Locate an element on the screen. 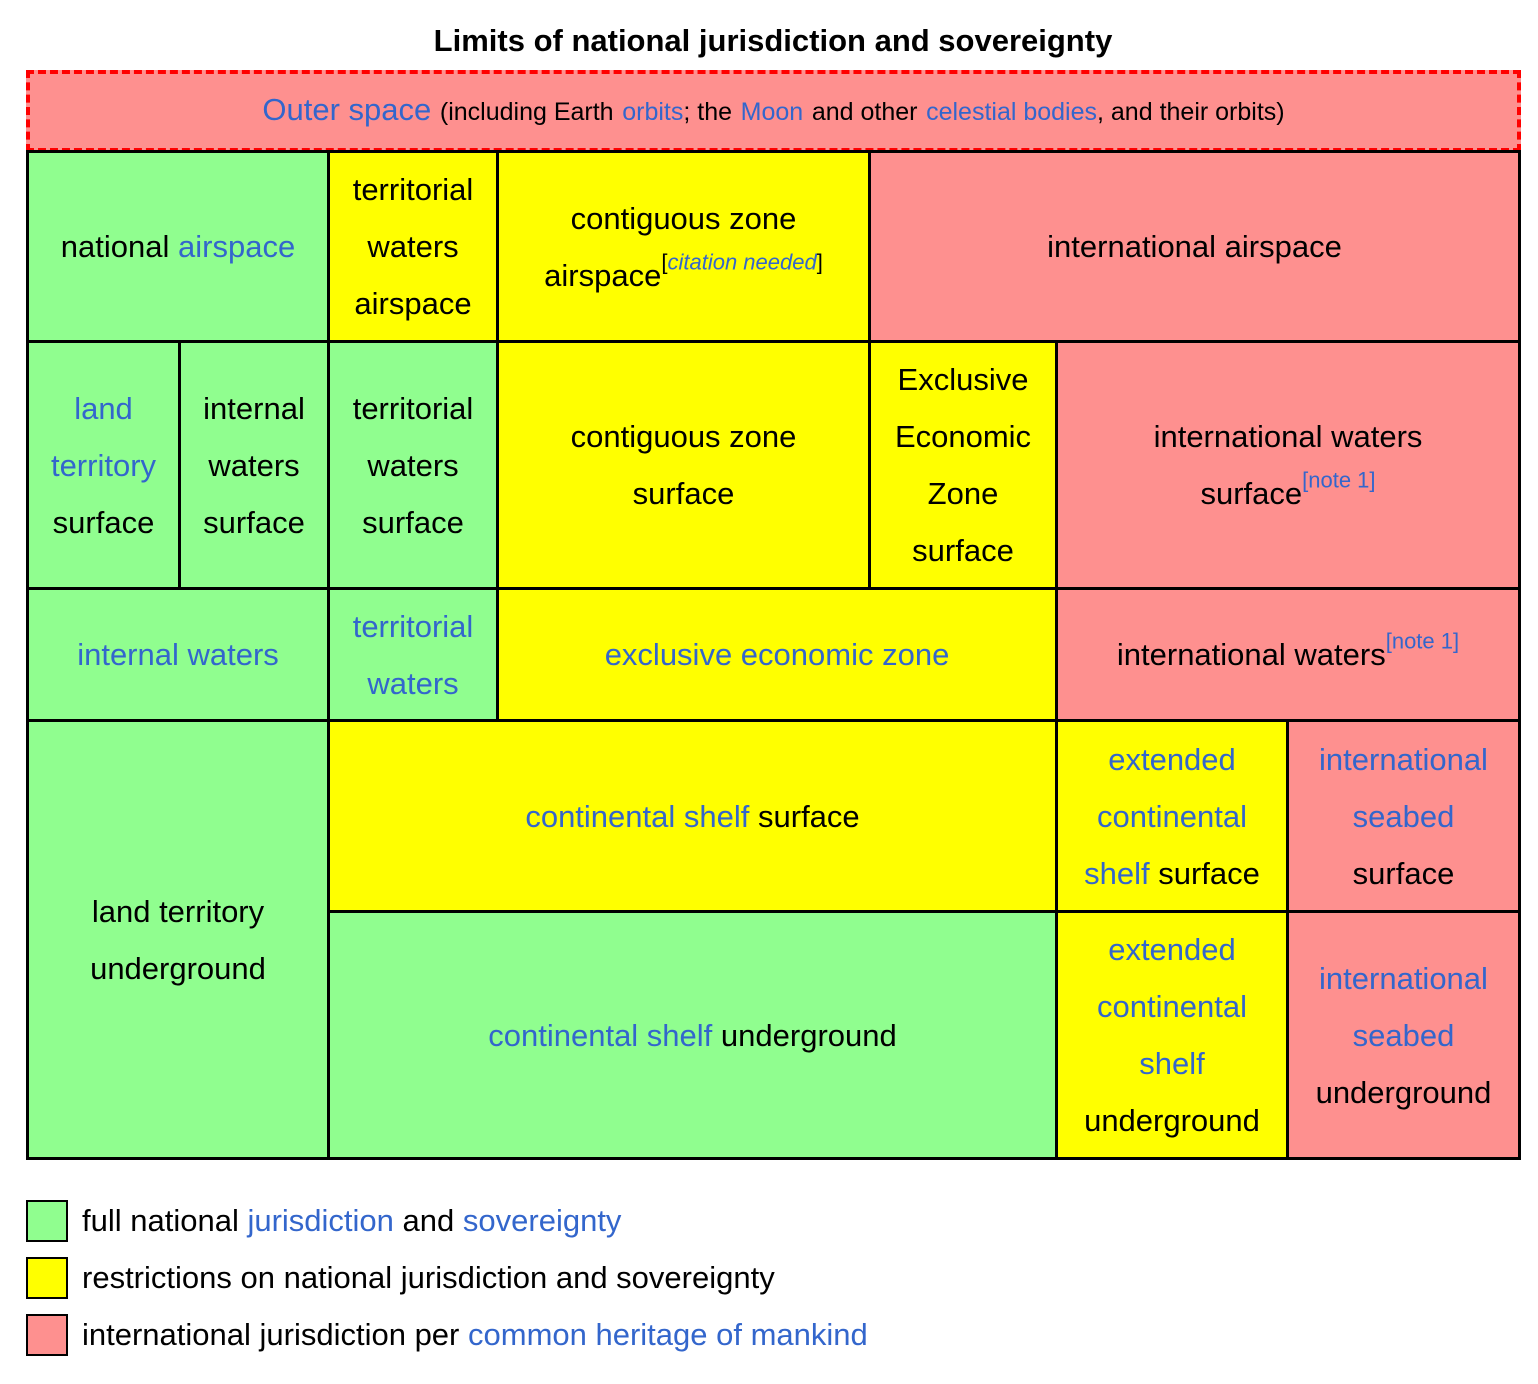 This screenshot has height=1384, width=1538. orbits-link: orbits is located at coordinates (653, 112).